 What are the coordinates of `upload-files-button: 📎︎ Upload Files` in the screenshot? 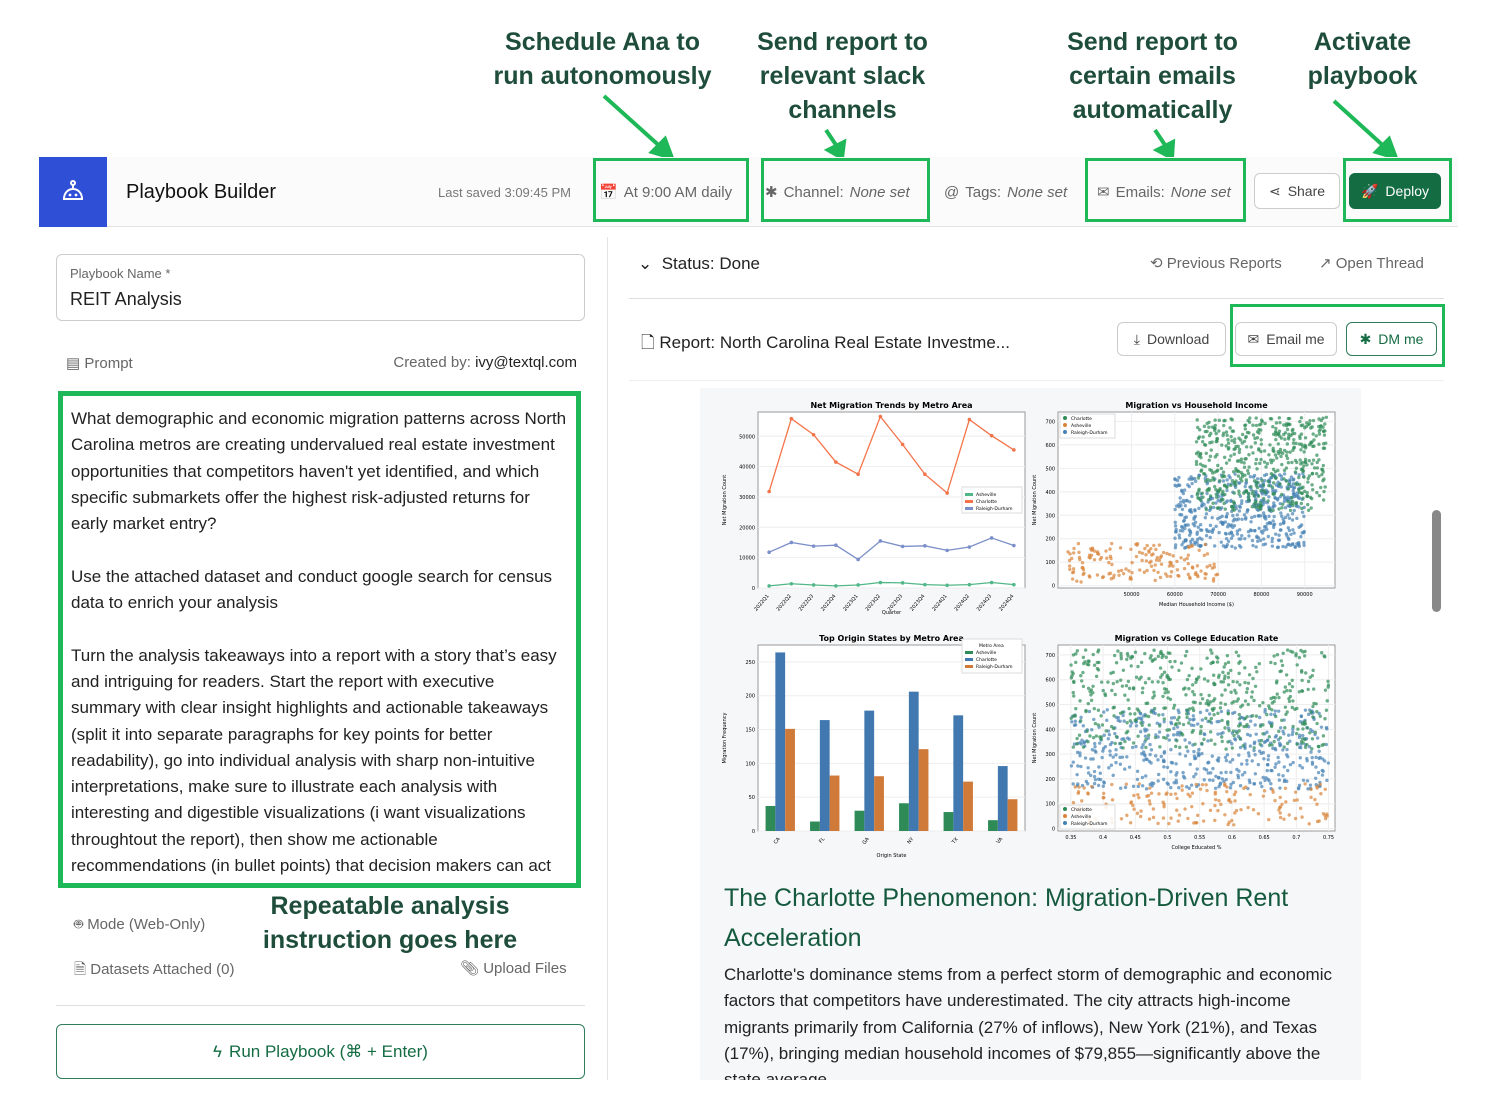 It's located at (513, 968).